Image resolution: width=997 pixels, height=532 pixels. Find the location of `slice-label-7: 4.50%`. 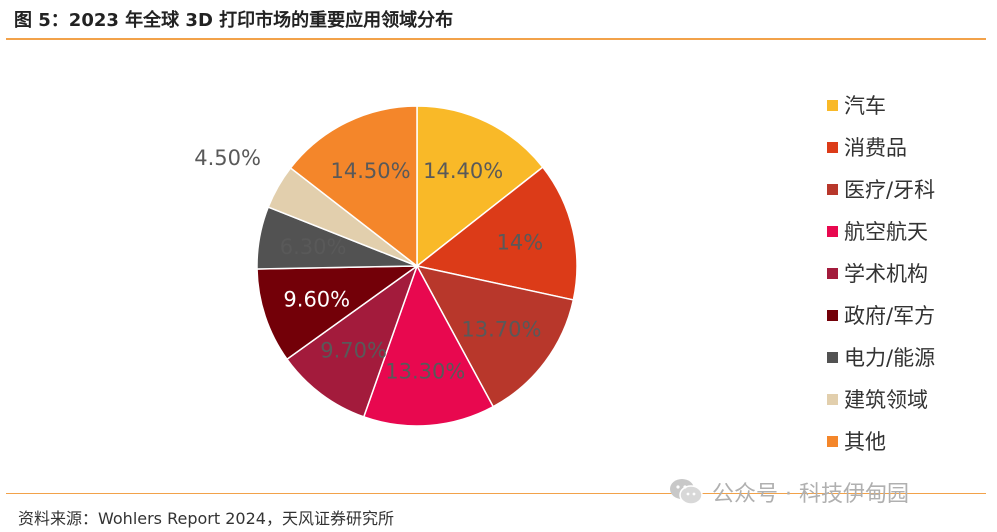

slice-label-7: 4.50% is located at coordinates (227, 158).